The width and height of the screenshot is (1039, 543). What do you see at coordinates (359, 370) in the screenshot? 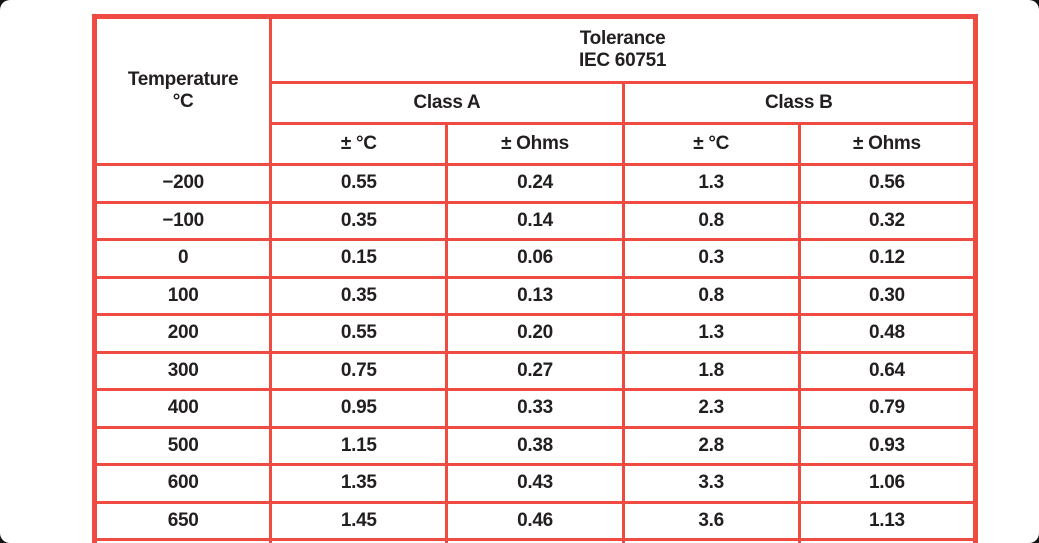
I see `class-a-degc-cell: 0.75` at bounding box center [359, 370].